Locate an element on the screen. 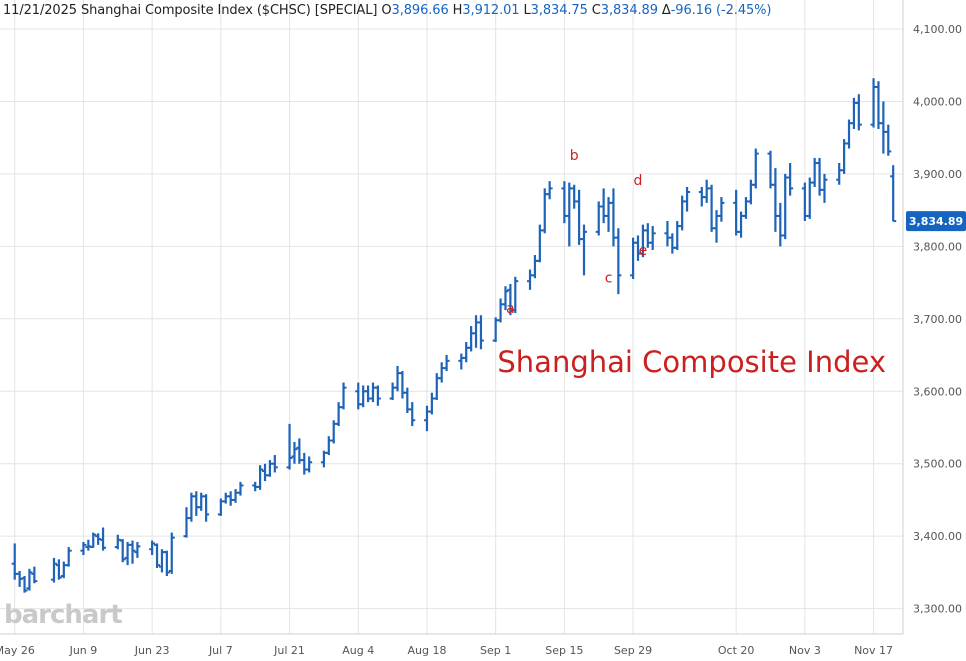 The image size is (966, 661). date-tick-label: Aug 4 is located at coordinates (358, 650).